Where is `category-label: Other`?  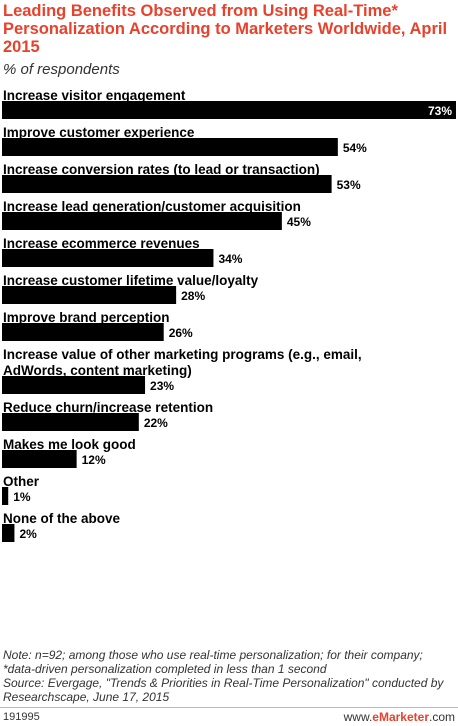 category-label: Other is located at coordinates (21, 481).